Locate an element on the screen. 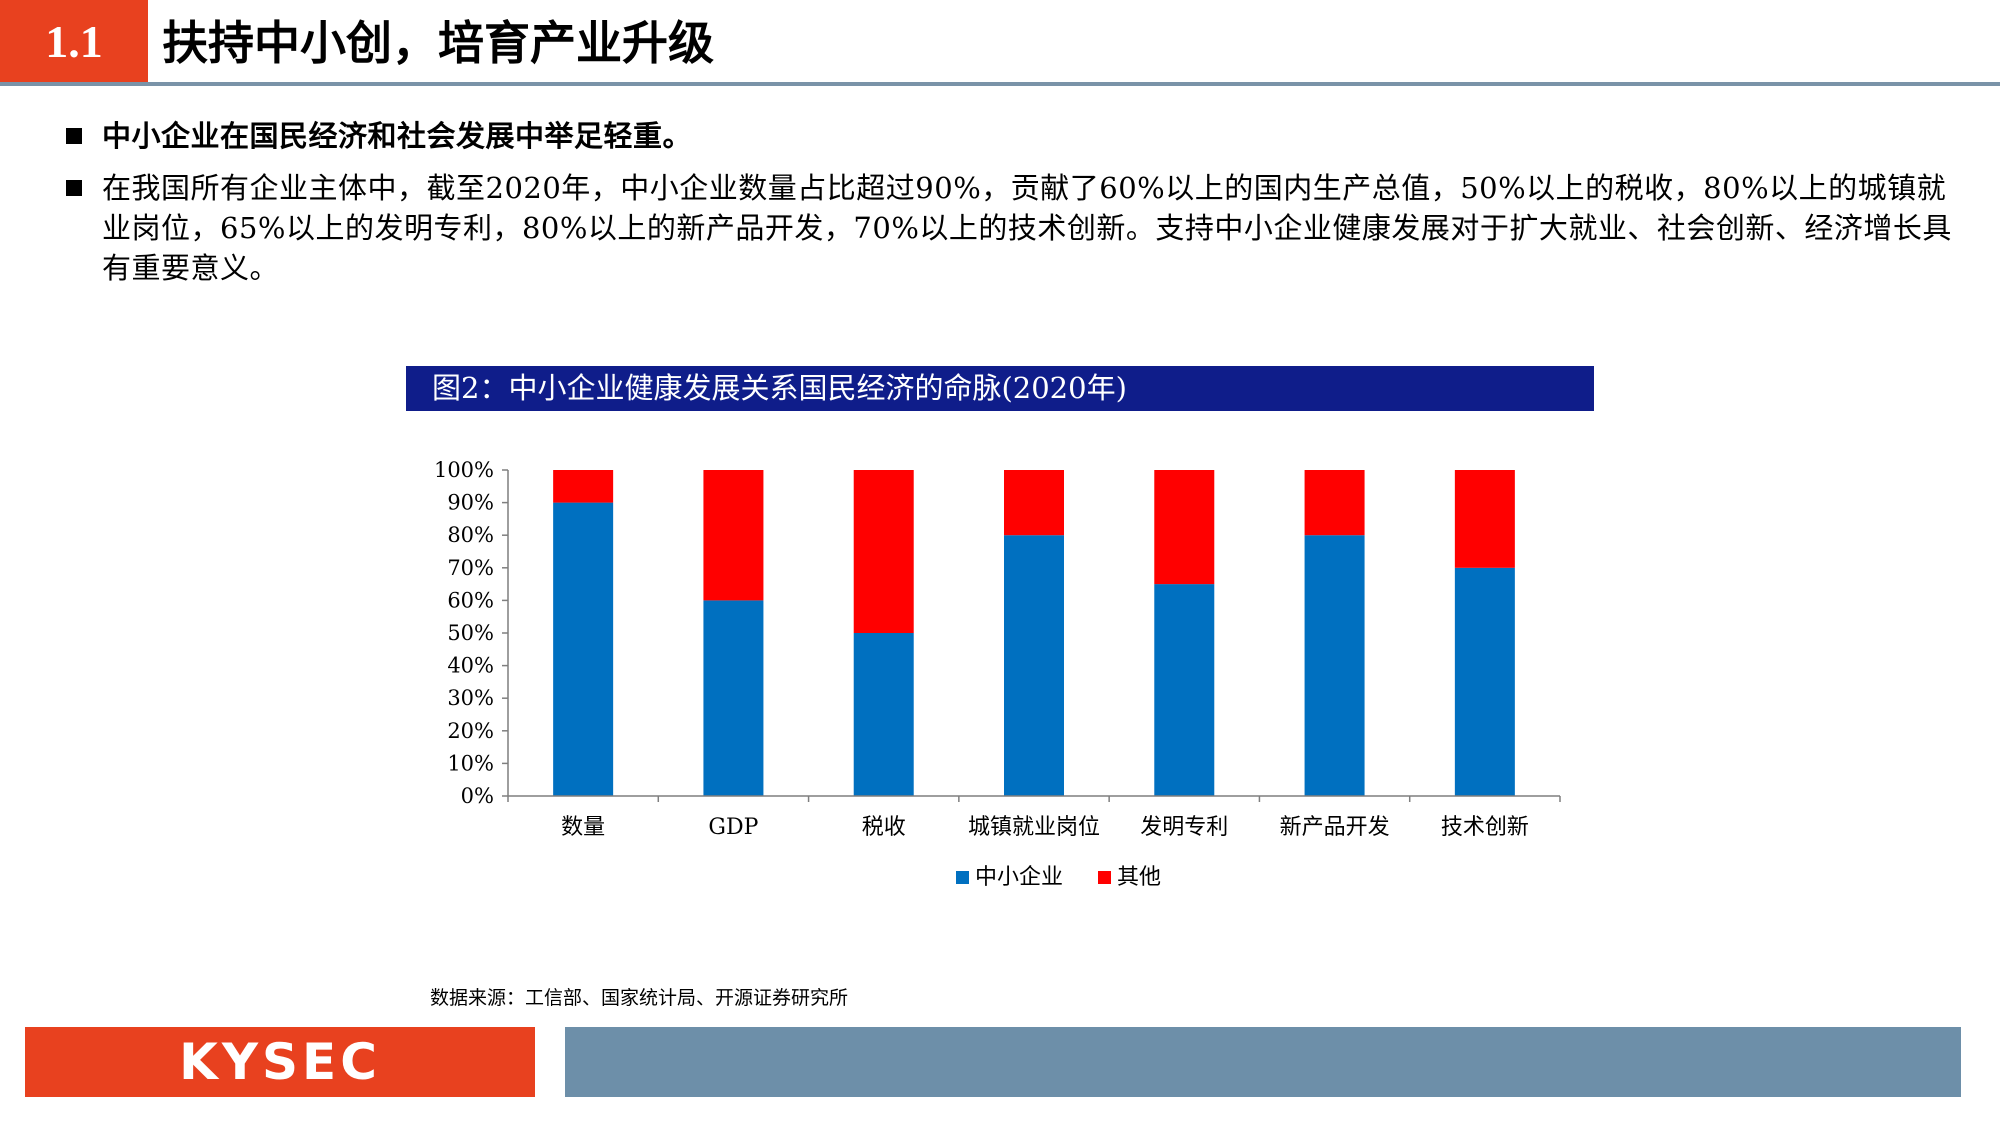 Image resolution: width=2000 pixels, height=1125 pixels. logo-text: KYSEC is located at coordinates (280, 1062).